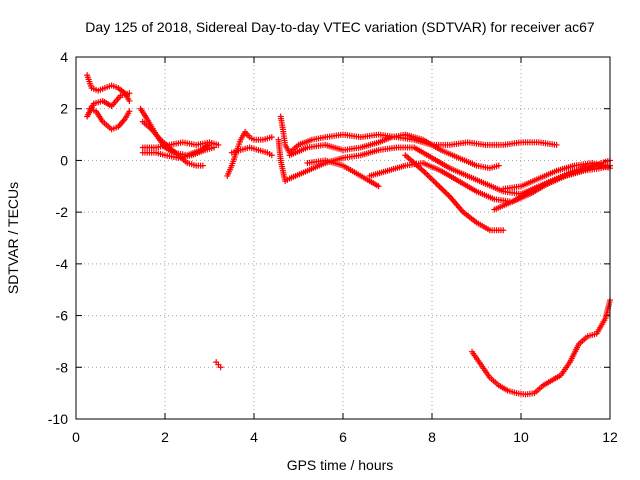  What do you see at coordinates (610, 437) in the screenshot?
I see `x-tick-label: 12` at bounding box center [610, 437].